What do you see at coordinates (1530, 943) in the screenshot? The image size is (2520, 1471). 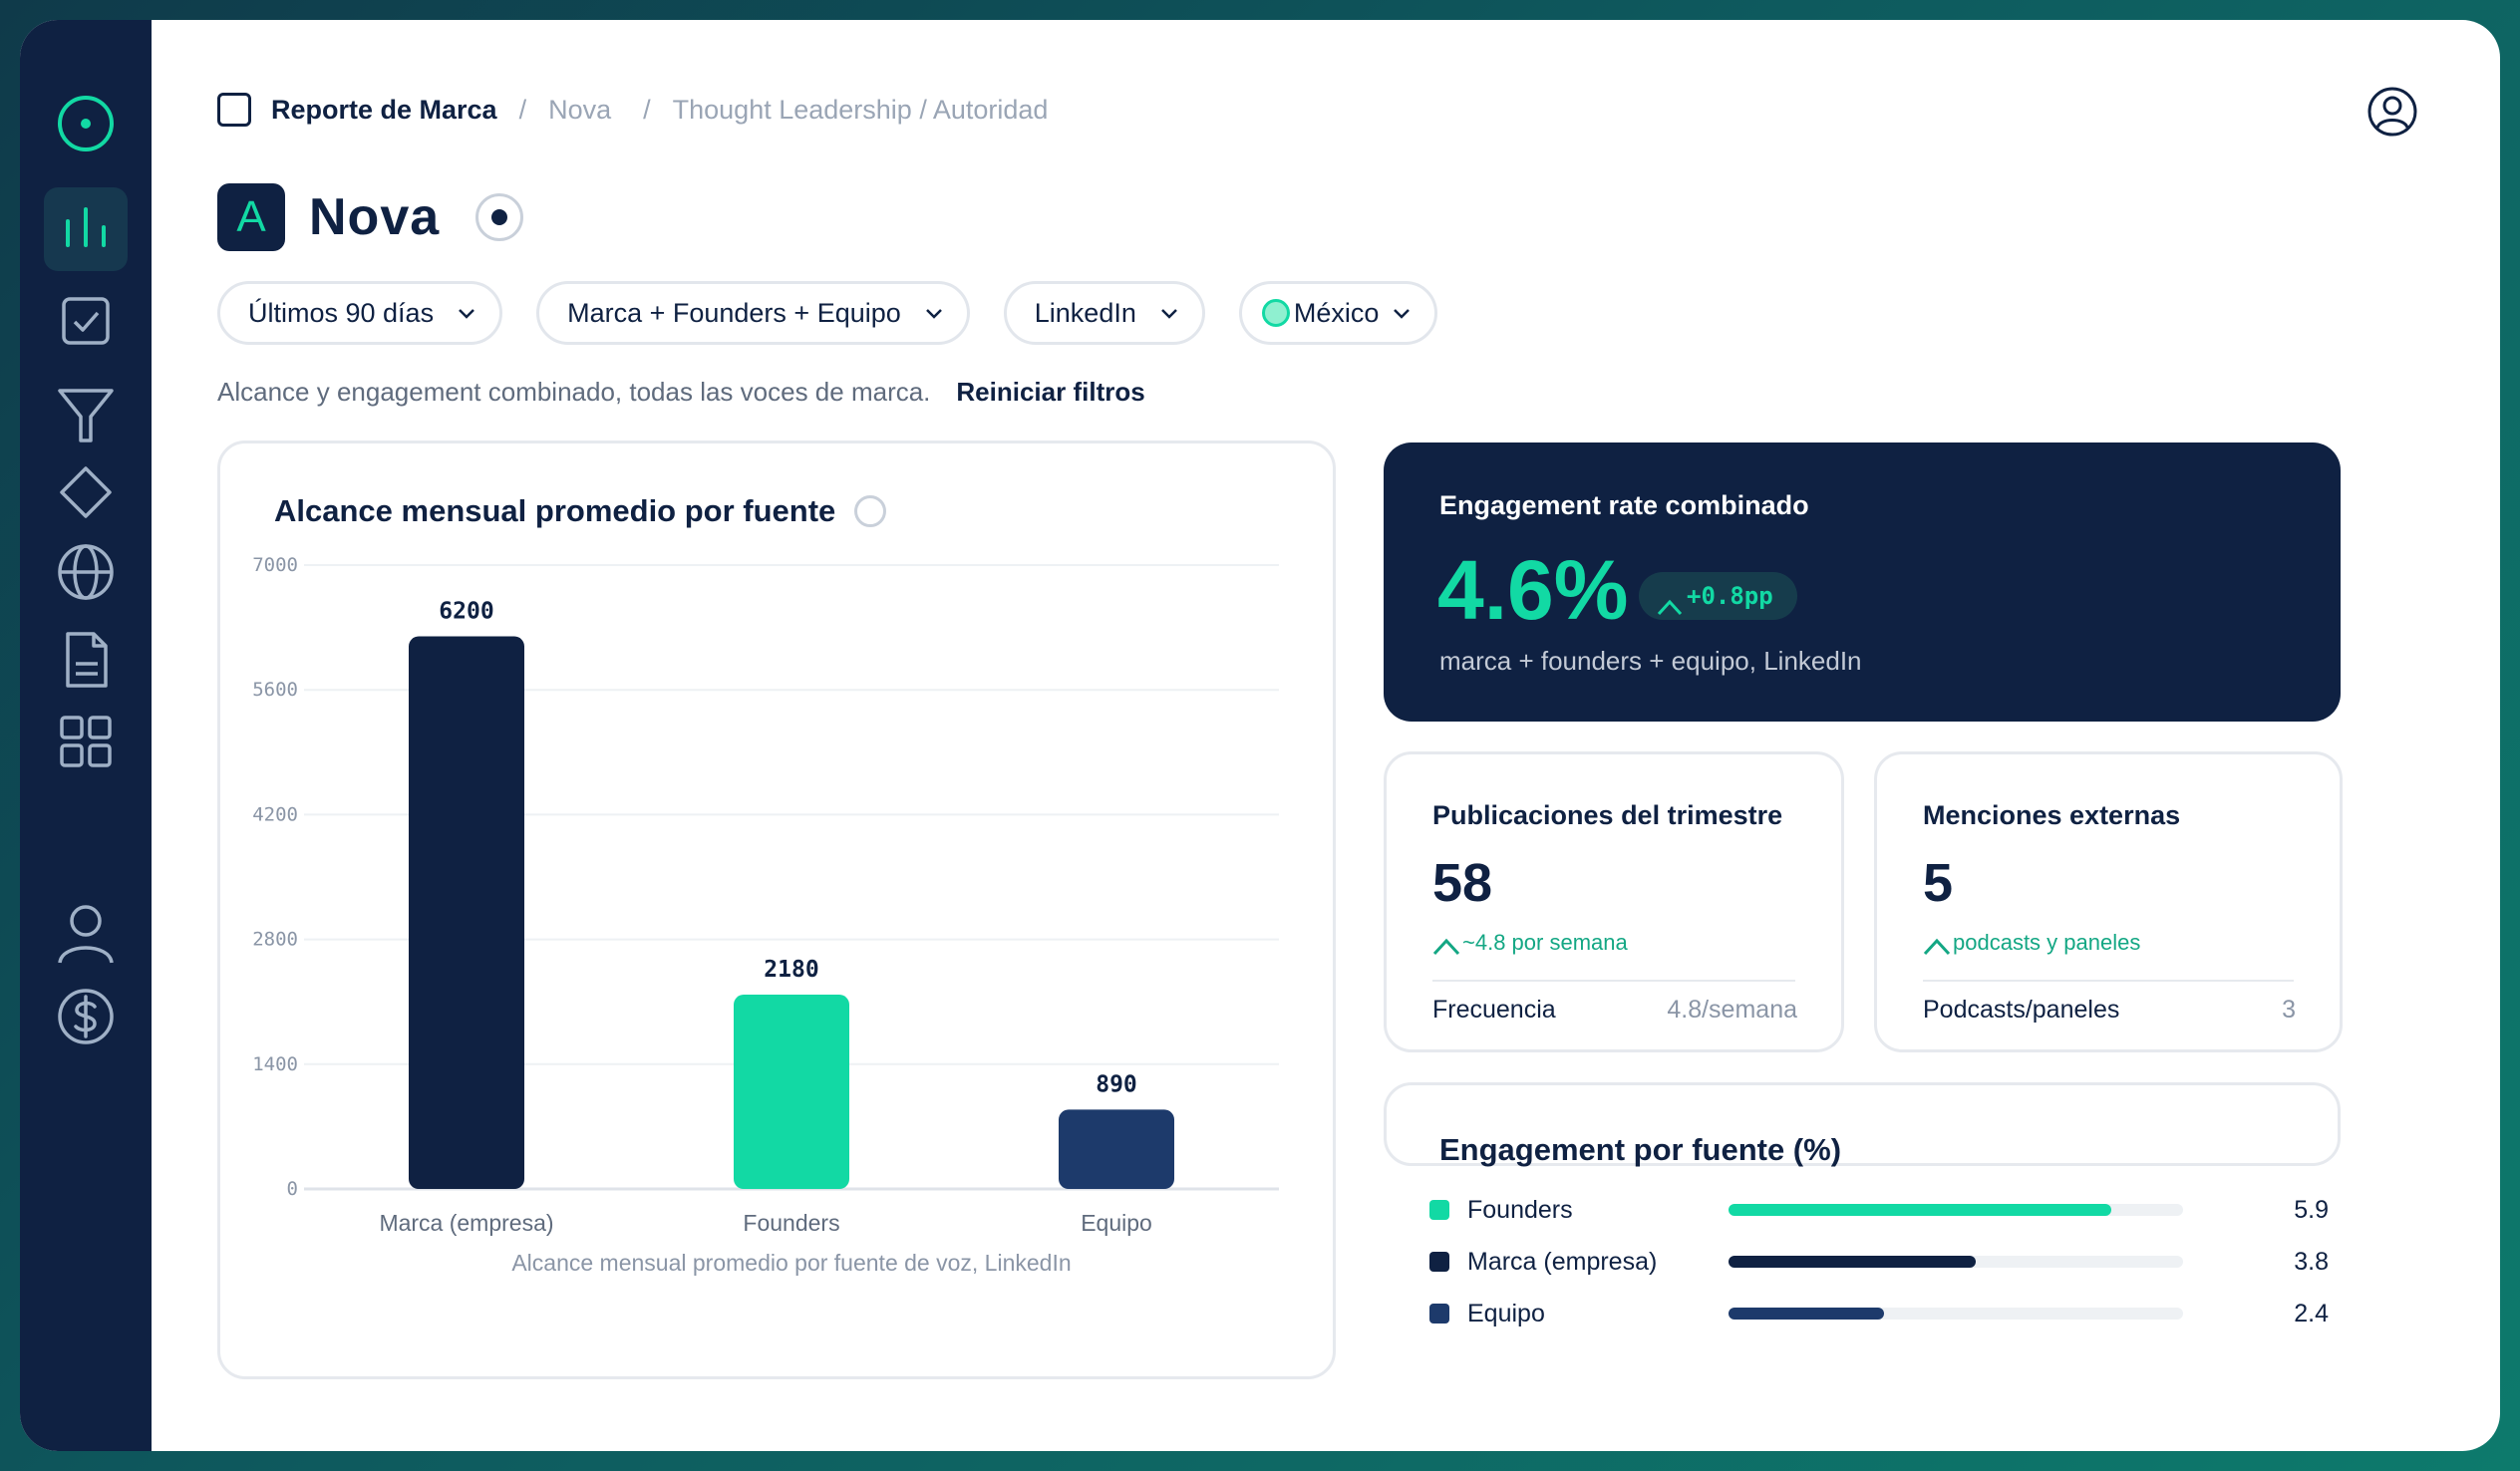 I see `stat-trend: ~4.8 por semana` at bounding box center [1530, 943].